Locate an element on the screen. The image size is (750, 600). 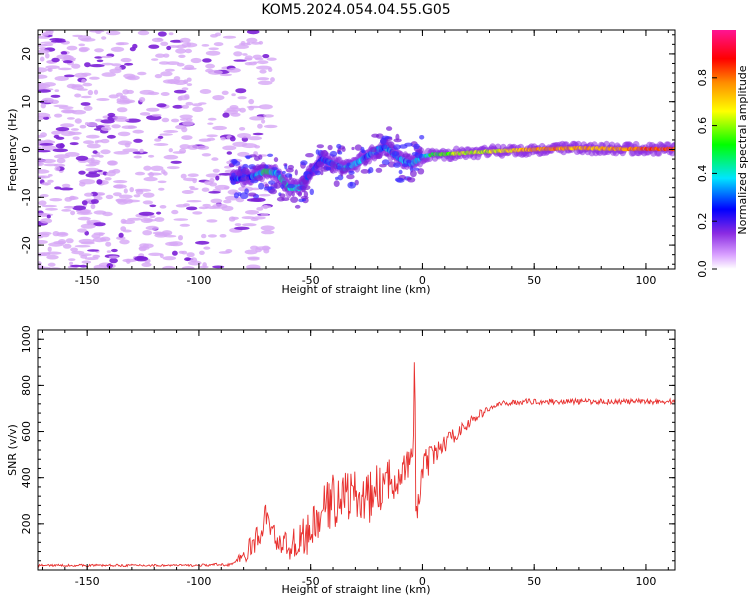
colorbar-tick-label: 0.0 is located at coordinates (702, 269).